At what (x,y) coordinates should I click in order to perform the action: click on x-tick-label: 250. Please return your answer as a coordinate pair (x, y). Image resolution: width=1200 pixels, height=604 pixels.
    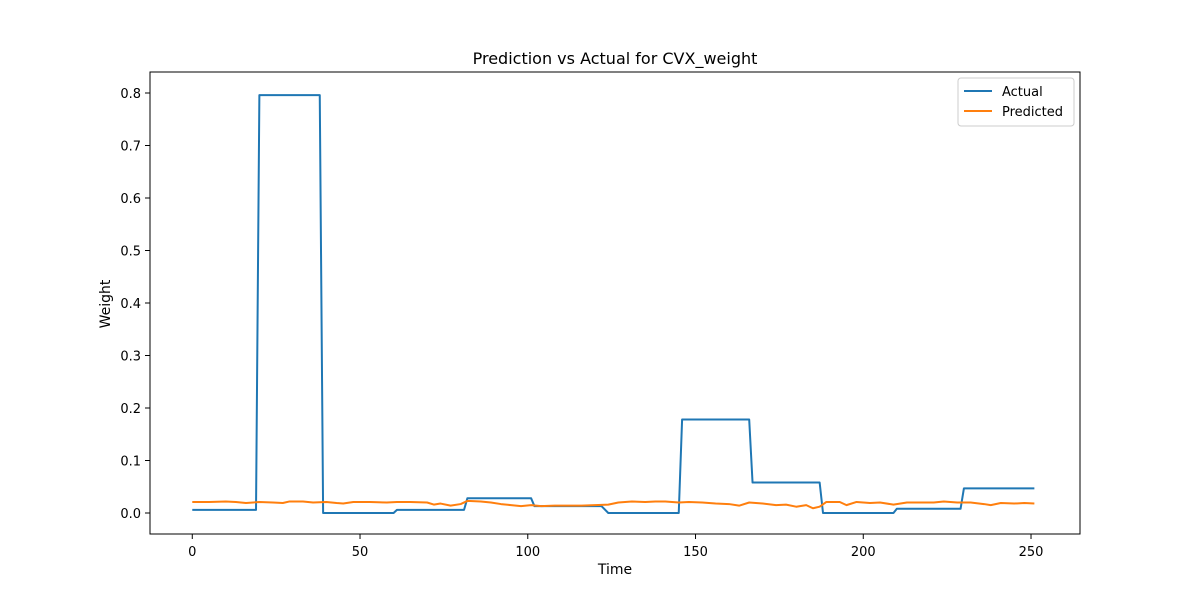
    Looking at the image, I should click on (1031, 552).